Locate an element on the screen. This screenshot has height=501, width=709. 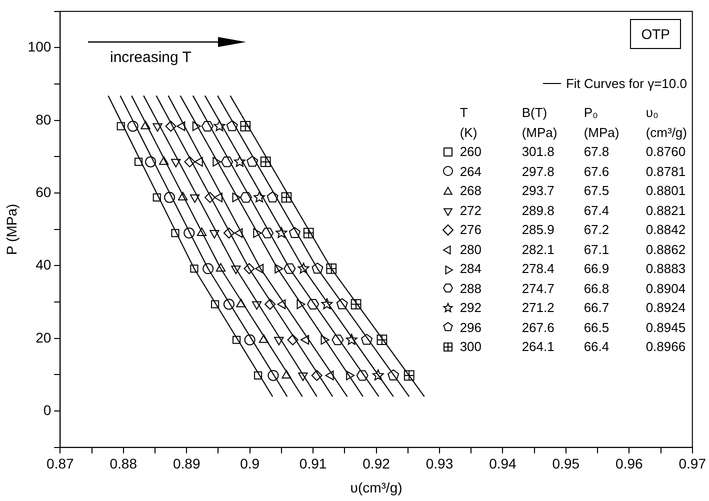
y-tick-label: 20 is located at coordinates (44, 337).